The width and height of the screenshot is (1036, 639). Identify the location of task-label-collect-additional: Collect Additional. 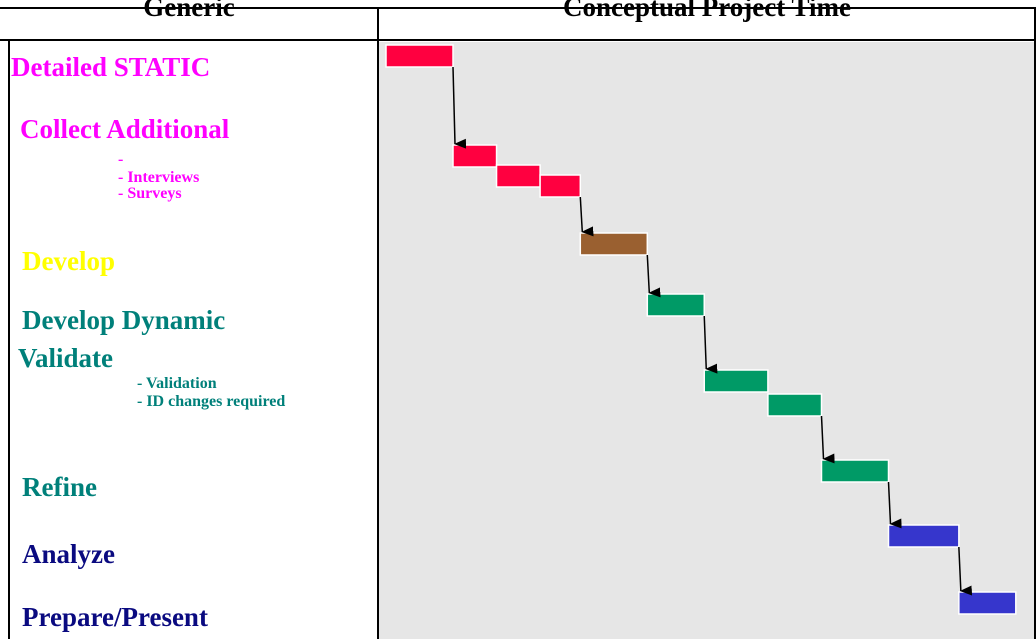
(125, 129).